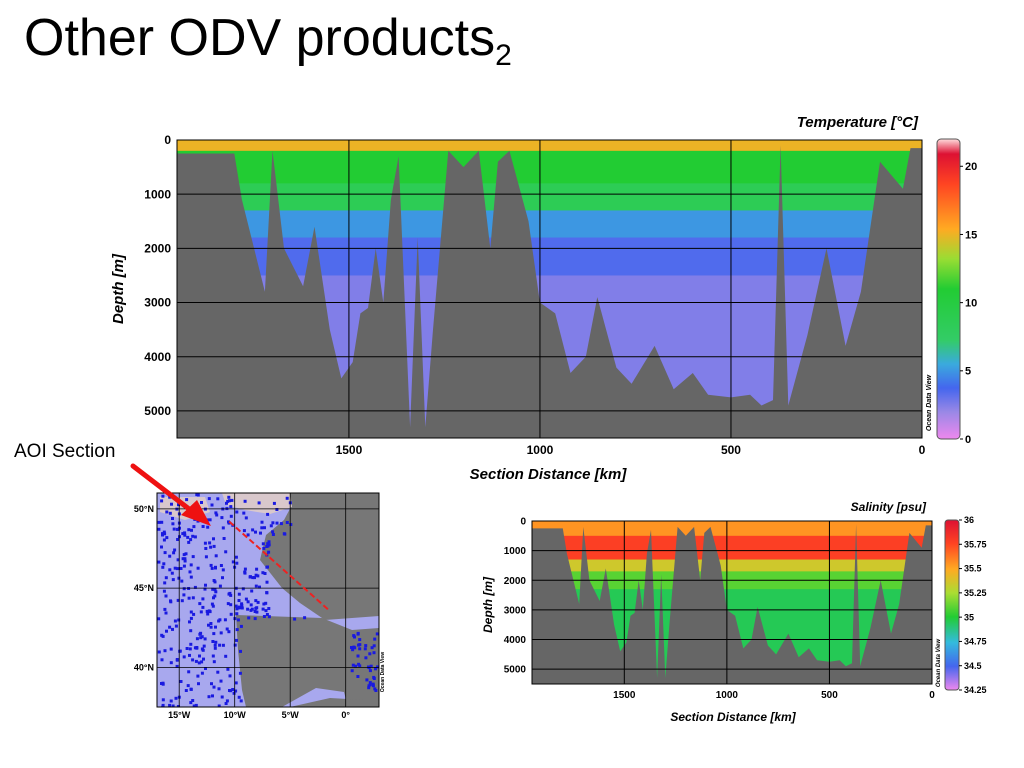 This screenshot has height=768, width=1024. What do you see at coordinates (732, 602) in the screenshot?
I see `salinity-plot-frame` at bounding box center [732, 602].